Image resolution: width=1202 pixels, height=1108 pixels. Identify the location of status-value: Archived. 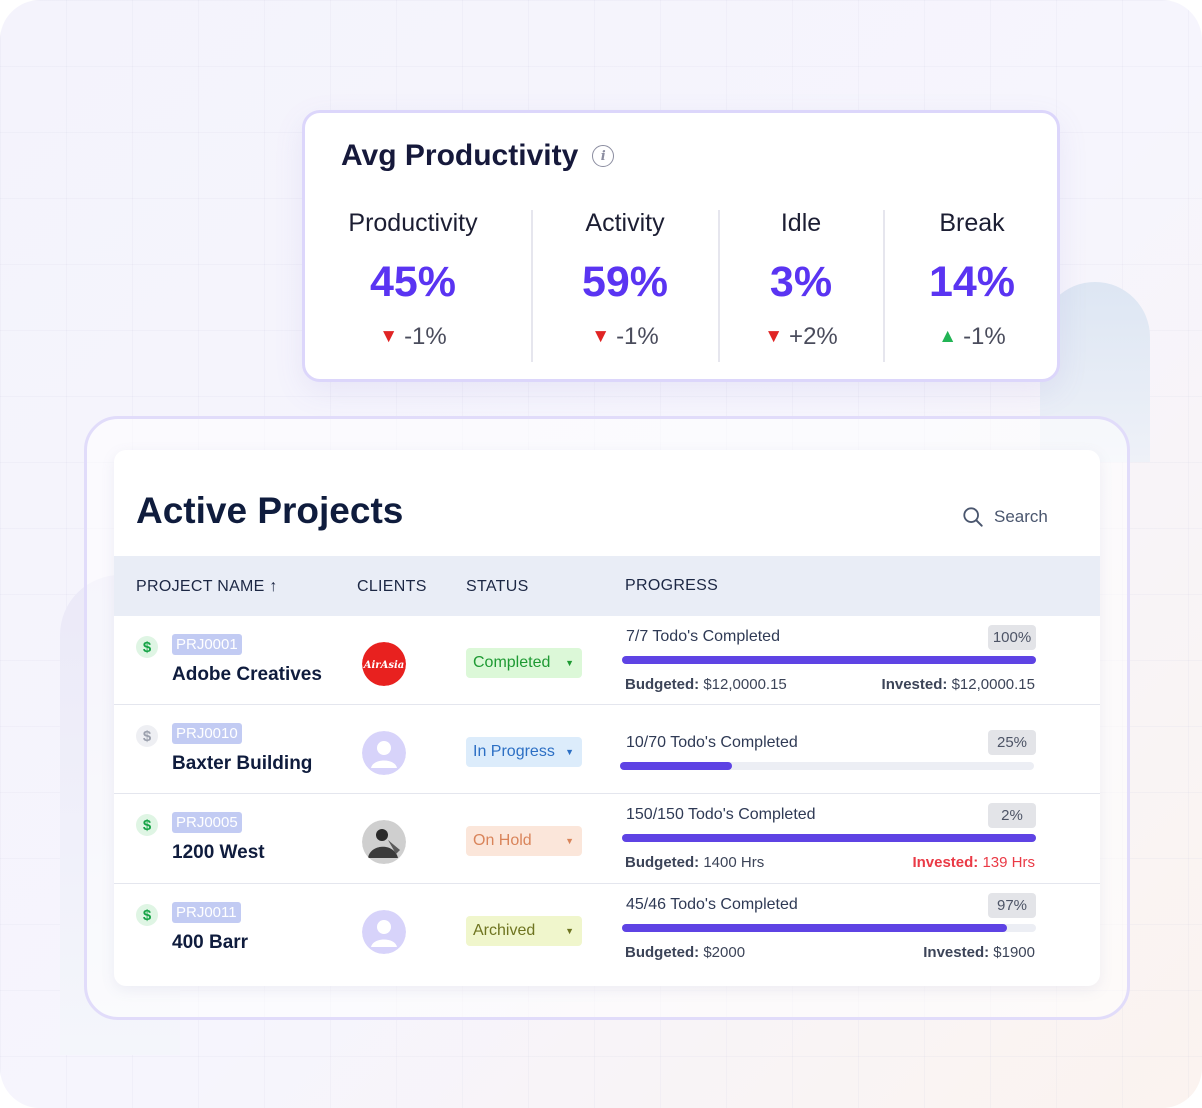
(504, 930).